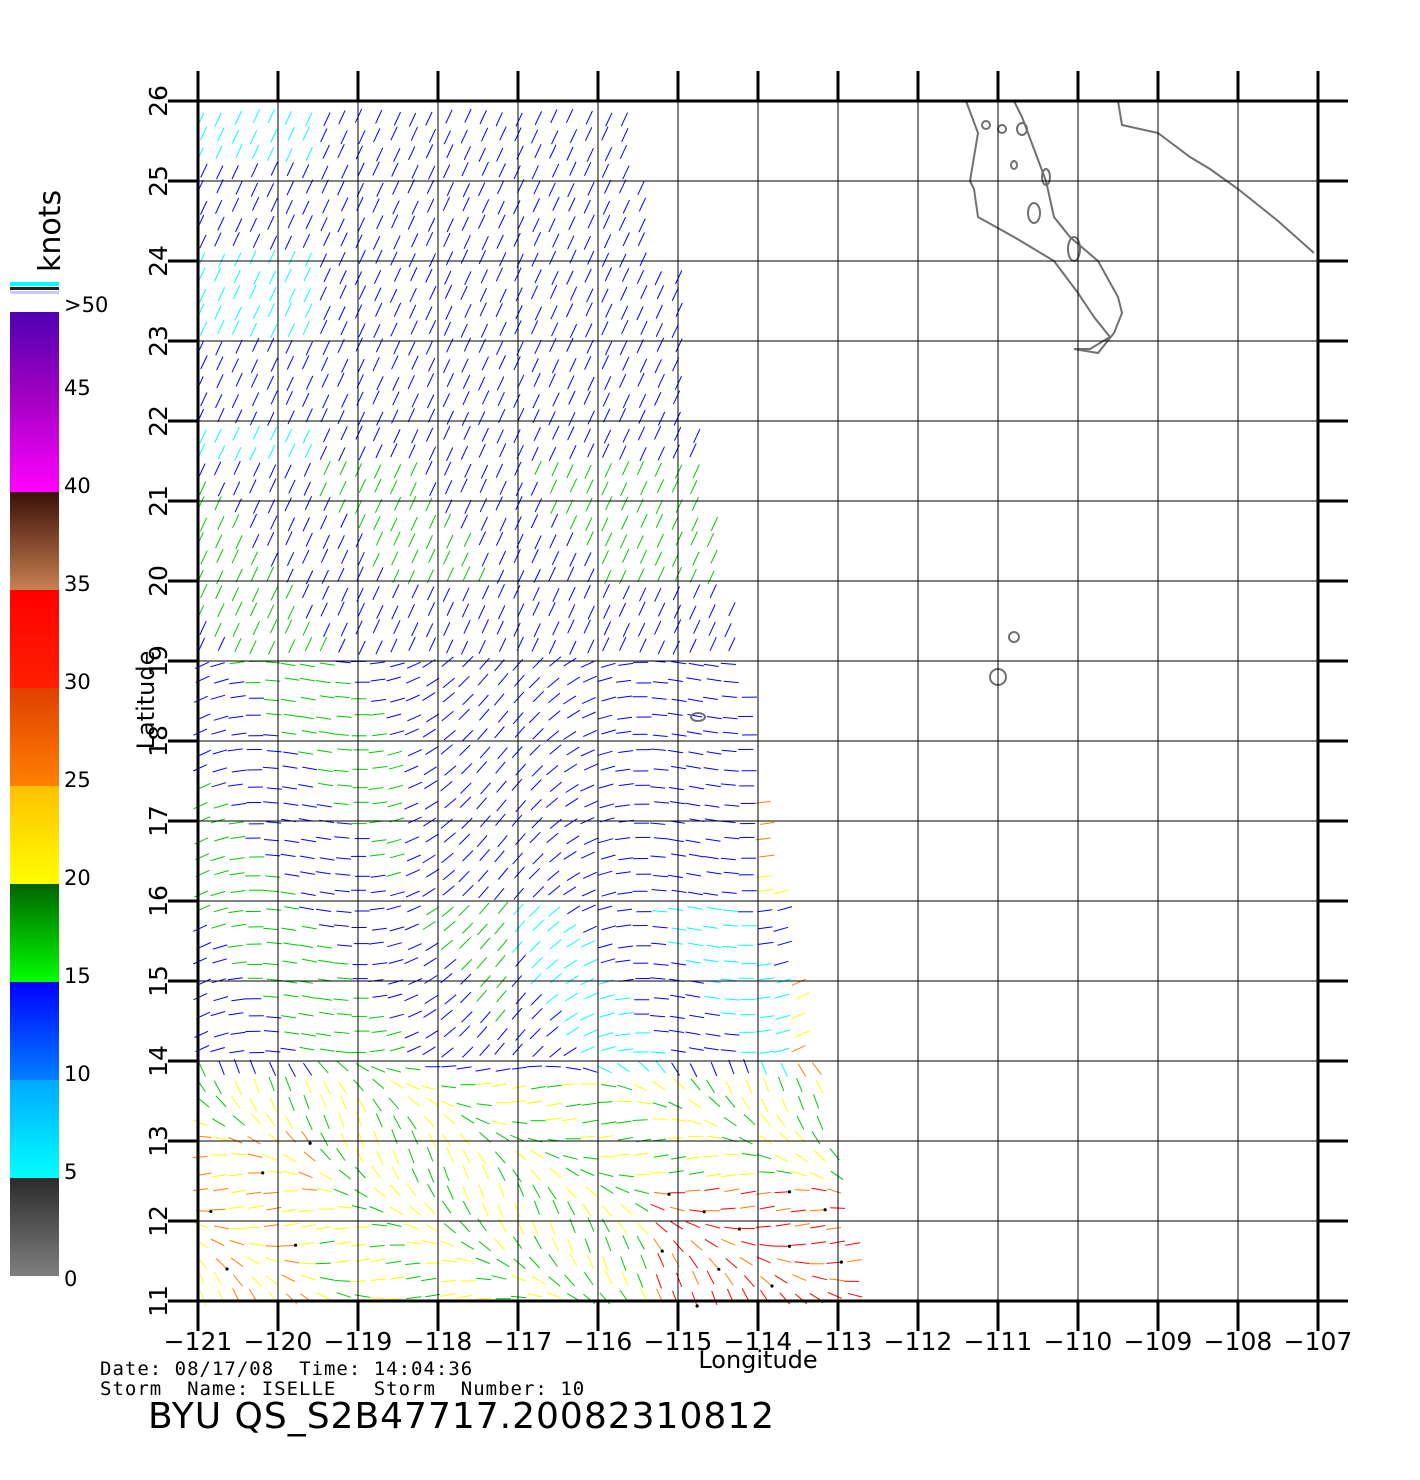 The width and height of the screenshot is (1420, 1480). What do you see at coordinates (34, 1129) in the screenshot?
I see `colorbar-band` at bounding box center [34, 1129].